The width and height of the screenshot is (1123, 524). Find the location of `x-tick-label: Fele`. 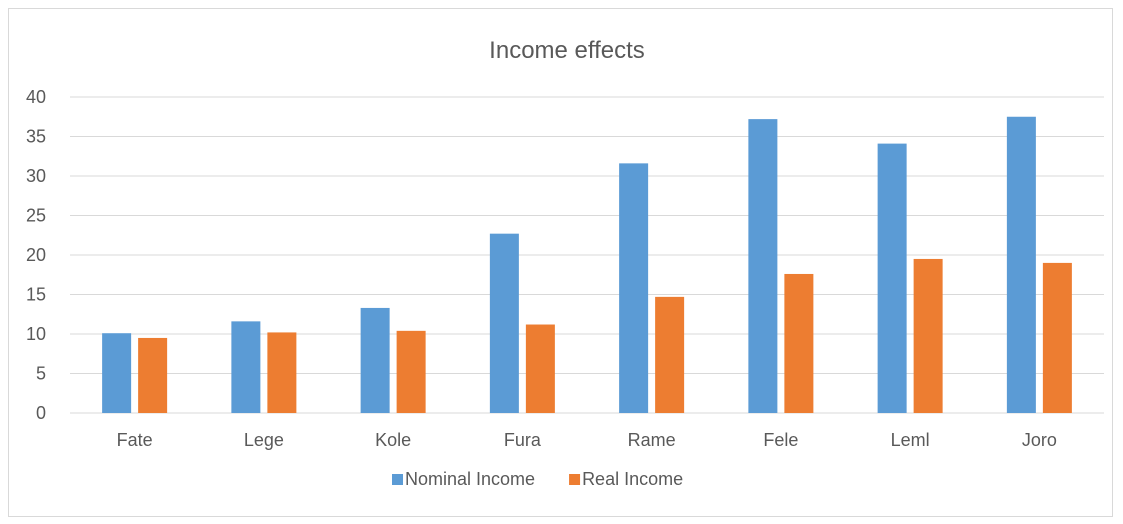

x-tick-label: Fele is located at coordinates (780, 440).